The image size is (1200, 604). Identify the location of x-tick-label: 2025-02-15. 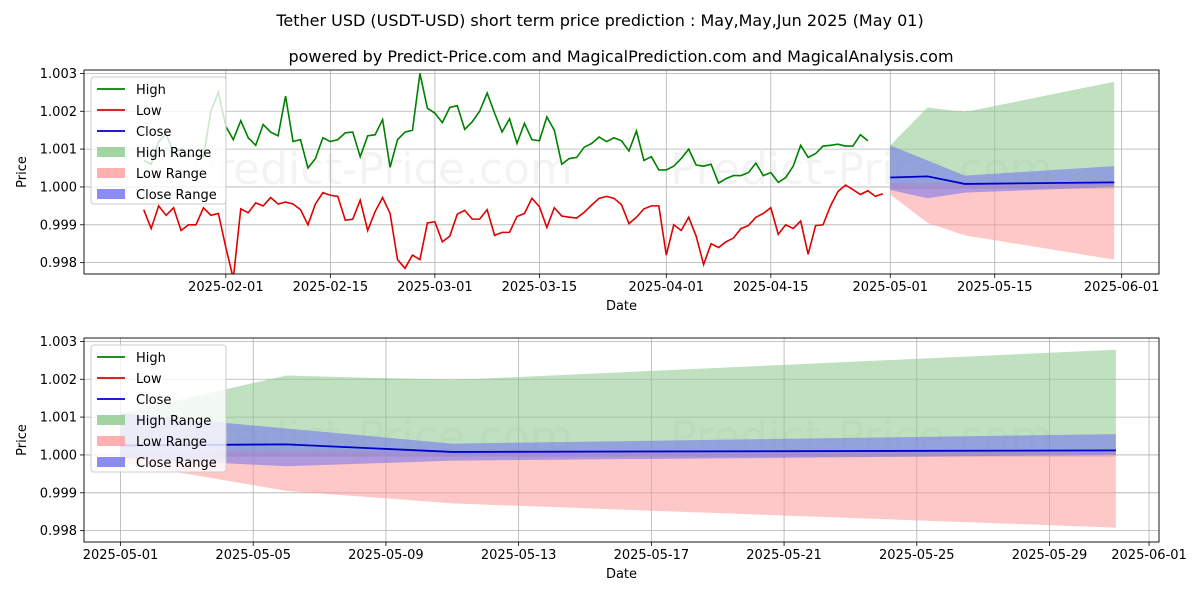
(331, 287).